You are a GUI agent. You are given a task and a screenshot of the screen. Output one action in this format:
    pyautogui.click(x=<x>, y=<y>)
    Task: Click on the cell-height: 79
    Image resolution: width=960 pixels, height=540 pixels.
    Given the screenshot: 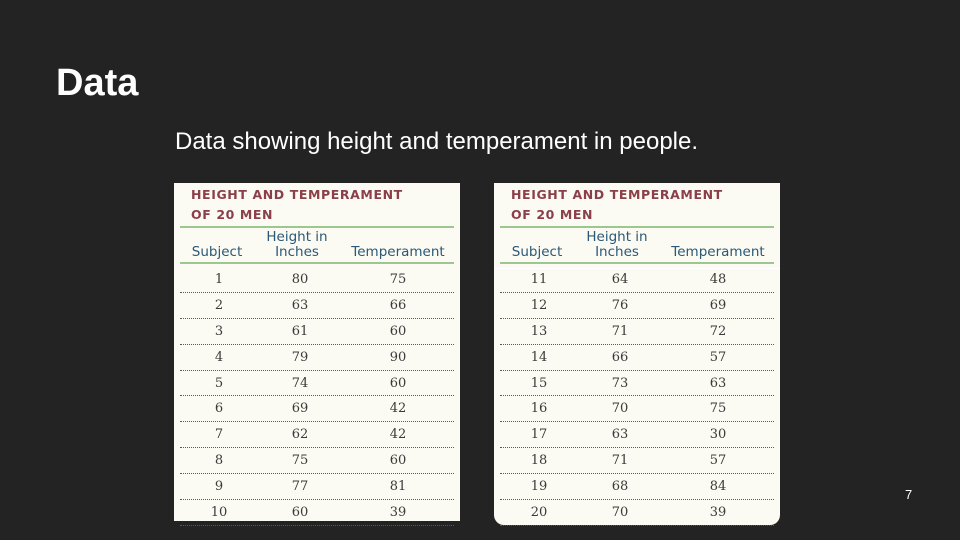 What is the action you would take?
    pyautogui.click(x=300, y=357)
    